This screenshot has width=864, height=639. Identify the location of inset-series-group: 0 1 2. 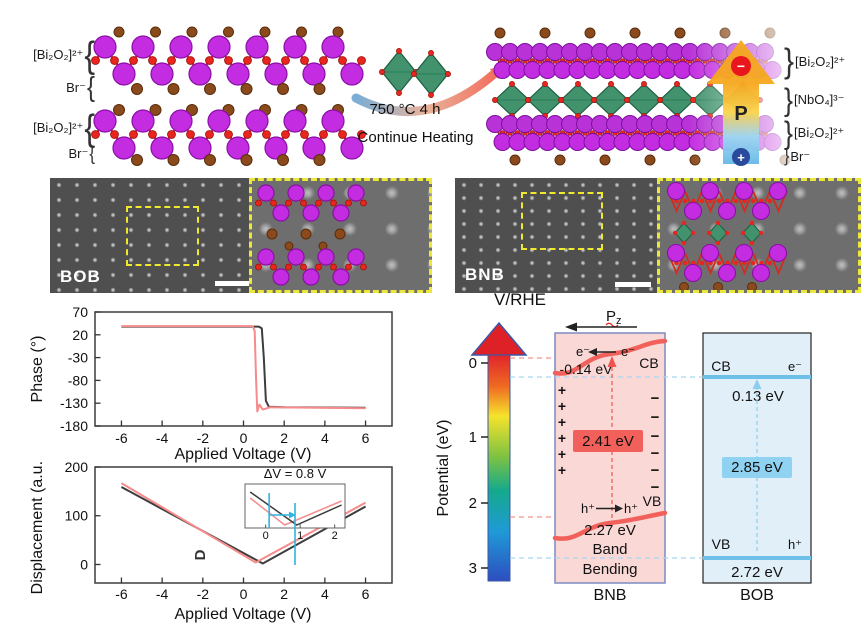
(295, 528).